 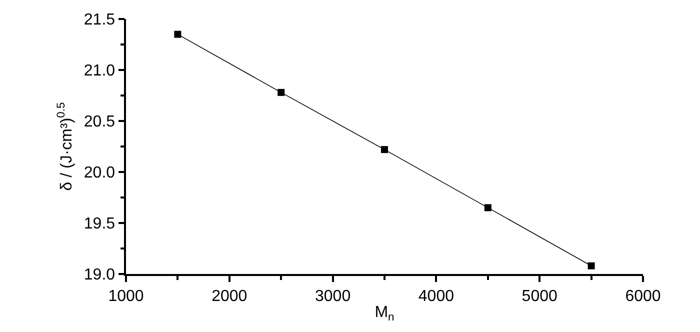 I want to click on y-tick-label: 19.5, so click(x=100, y=224).